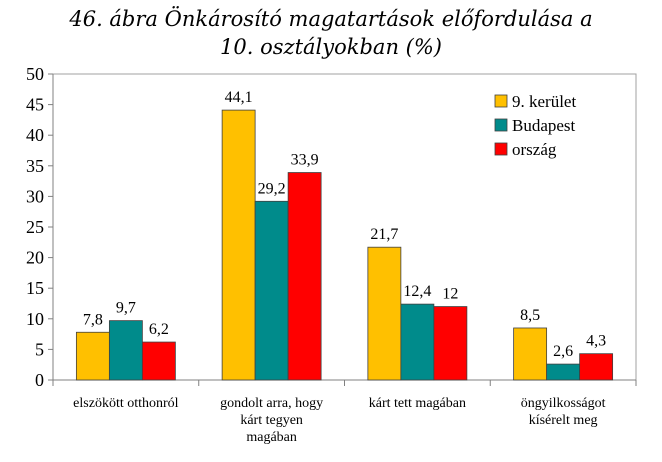  What do you see at coordinates (35, 74) in the screenshot?
I see `y-tick-label: 50` at bounding box center [35, 74].